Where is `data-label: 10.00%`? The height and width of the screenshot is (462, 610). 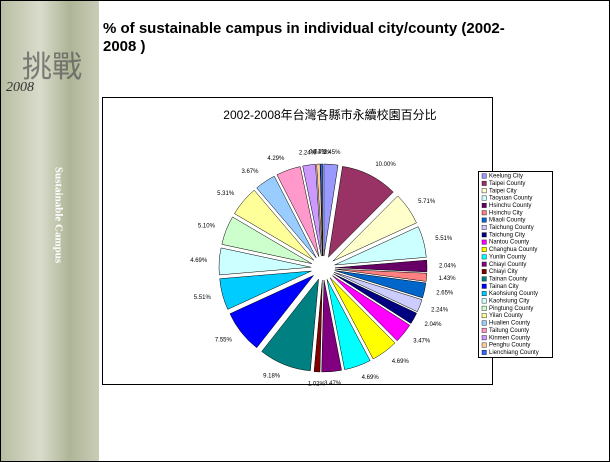
data-label: 10.00% is located at coordinates (385, 165).